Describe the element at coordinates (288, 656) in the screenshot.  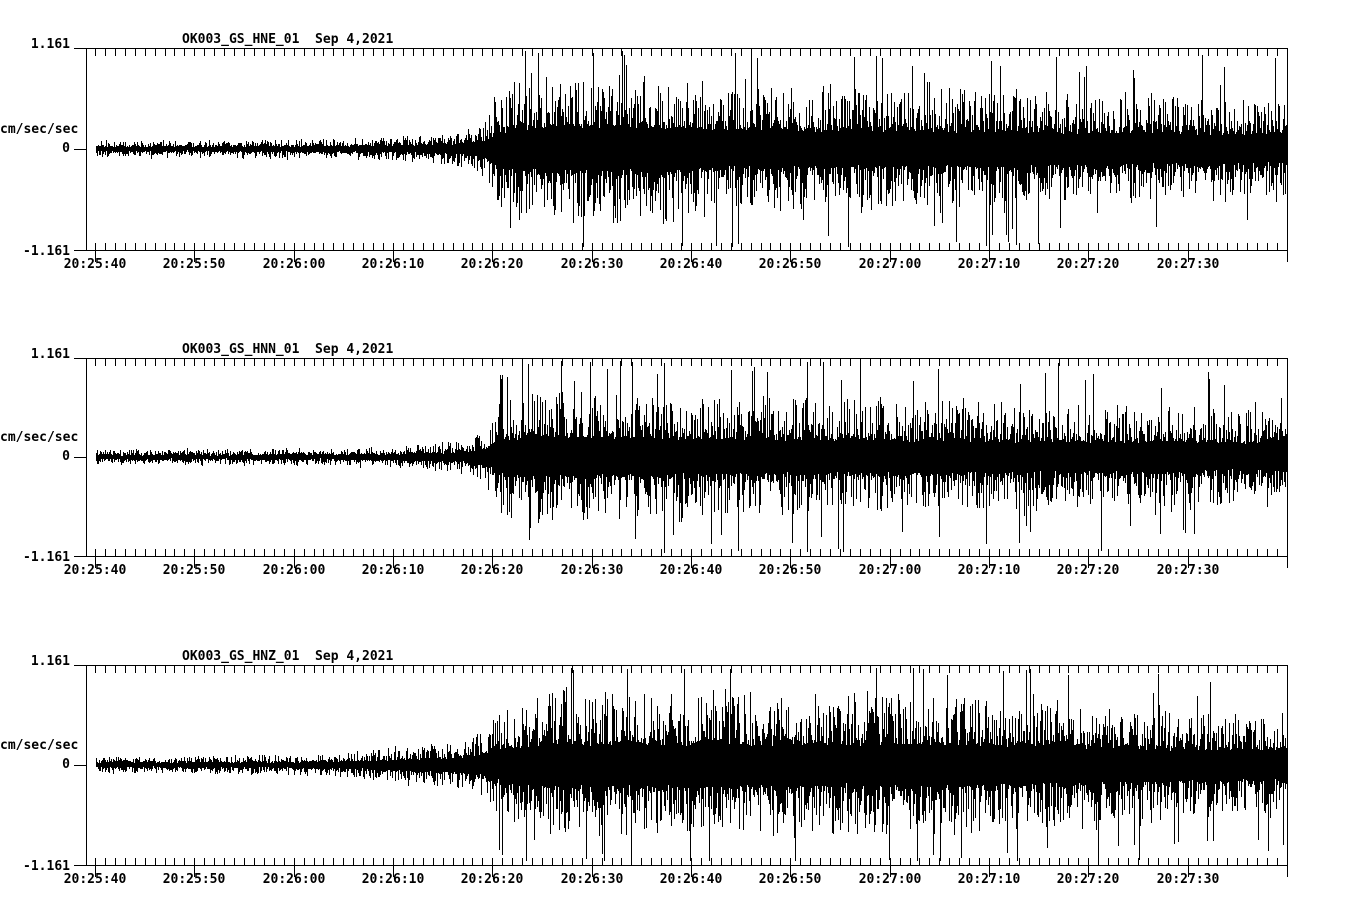
I see `panel-title: OK003_GS_HNZ_01 Sep 4,2021` at that location.